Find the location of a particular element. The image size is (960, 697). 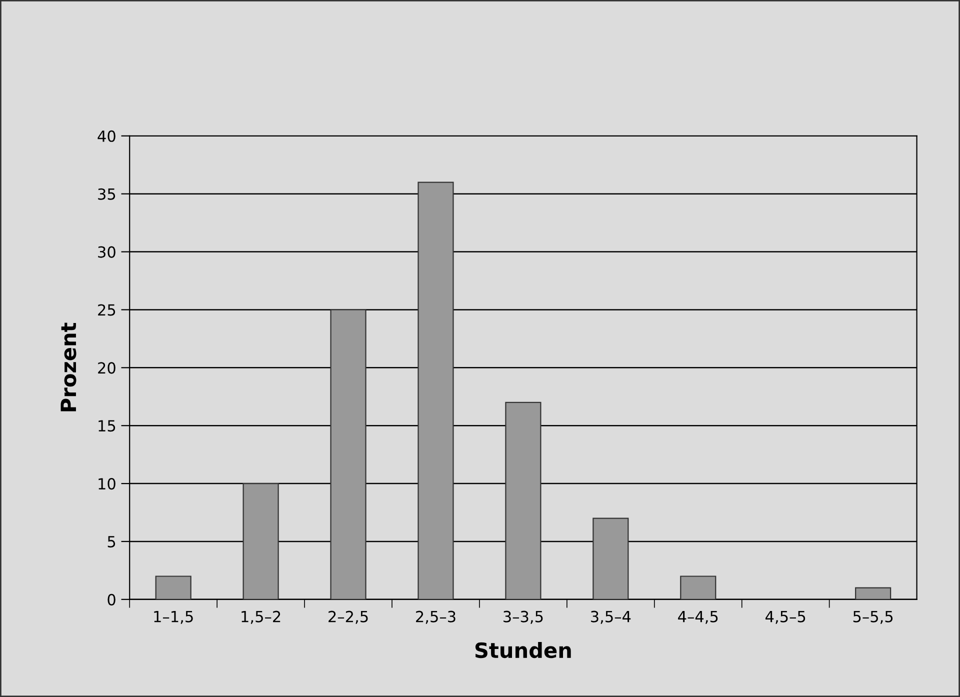

x-tick-label: 3,5–4 is located at coordinates (611, 617).